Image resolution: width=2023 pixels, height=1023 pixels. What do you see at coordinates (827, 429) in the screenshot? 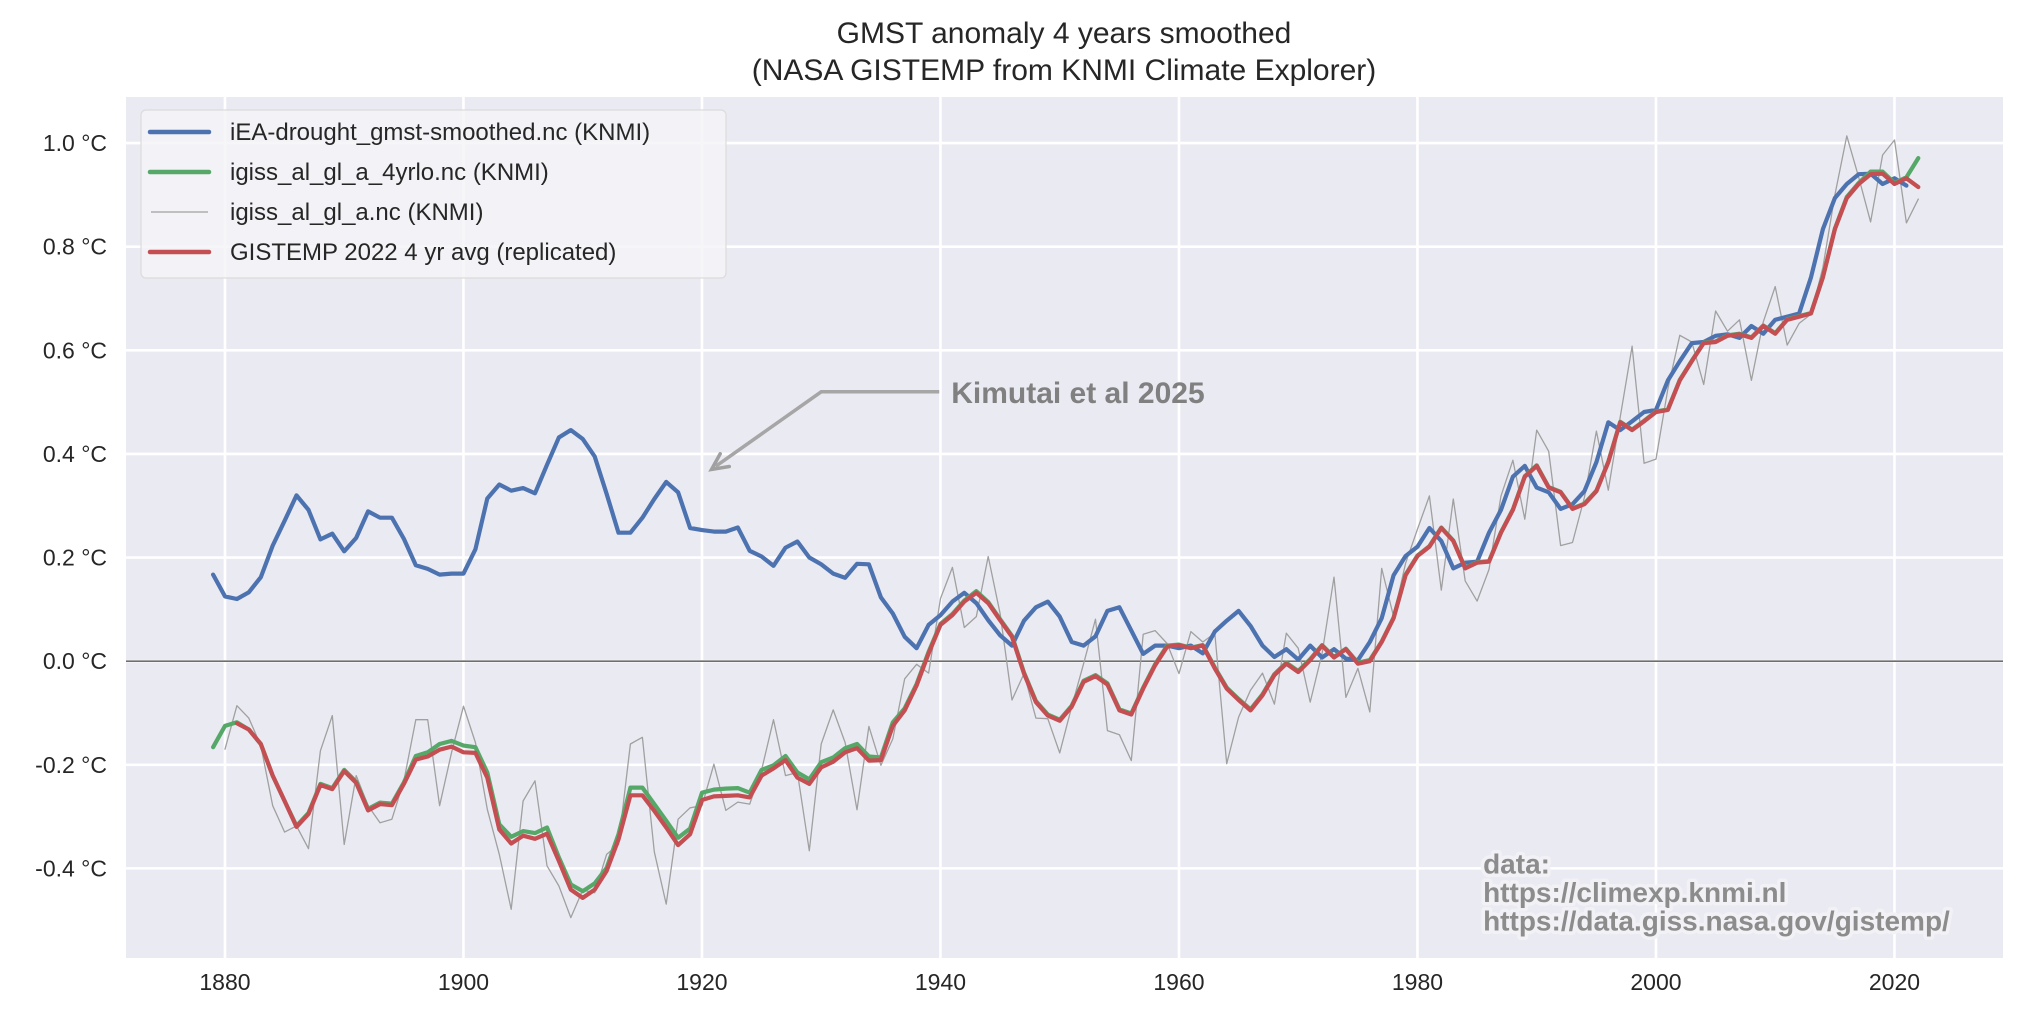
I see `annotation-arrow-line` at bounding box center [827, 429].